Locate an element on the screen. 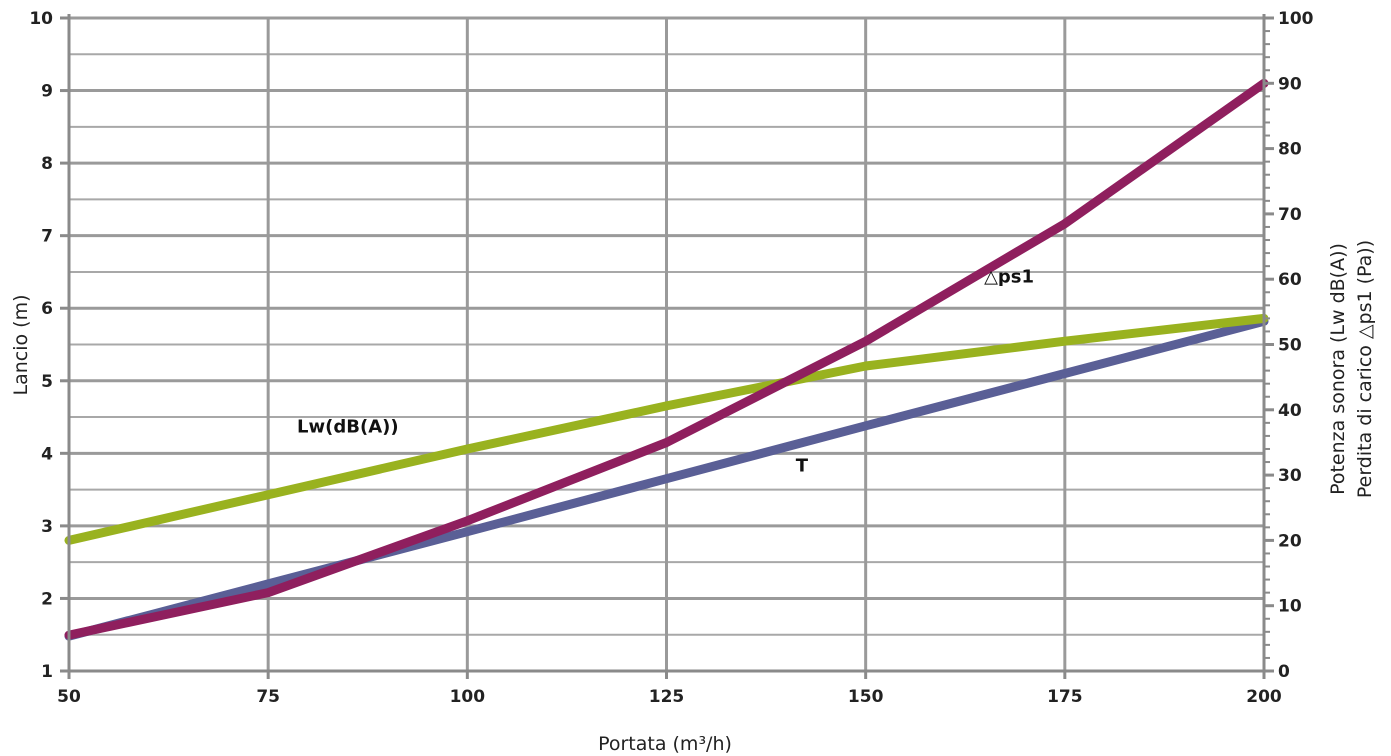 The height and width of the screenshot is (756, 1391). y-right-axis-title-1: Potenza sonora (Lw dB(A)) is located at coordinates (1338, 369).